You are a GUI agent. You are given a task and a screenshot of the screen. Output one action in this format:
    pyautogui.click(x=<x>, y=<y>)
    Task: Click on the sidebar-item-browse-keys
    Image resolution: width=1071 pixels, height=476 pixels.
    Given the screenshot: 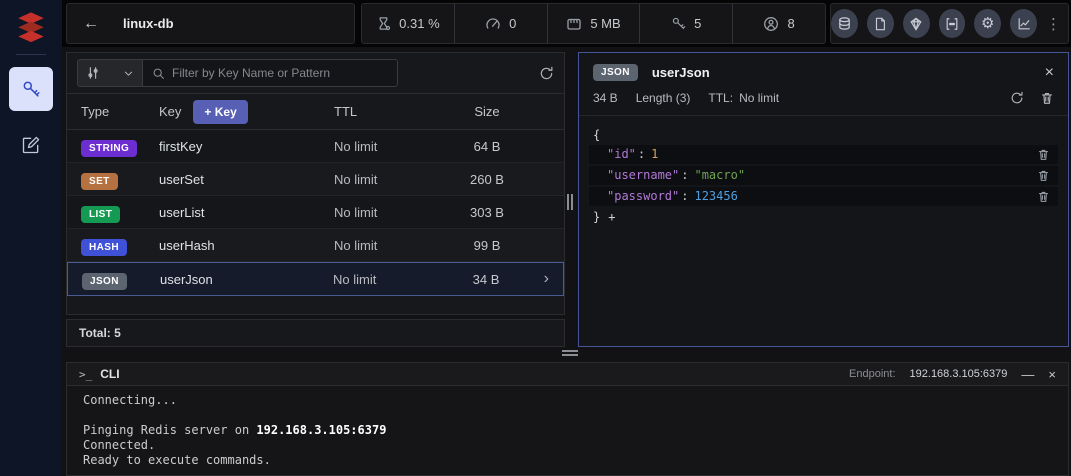 What is the action you would take?
    pyautogui.click(x=31, y=89)
    